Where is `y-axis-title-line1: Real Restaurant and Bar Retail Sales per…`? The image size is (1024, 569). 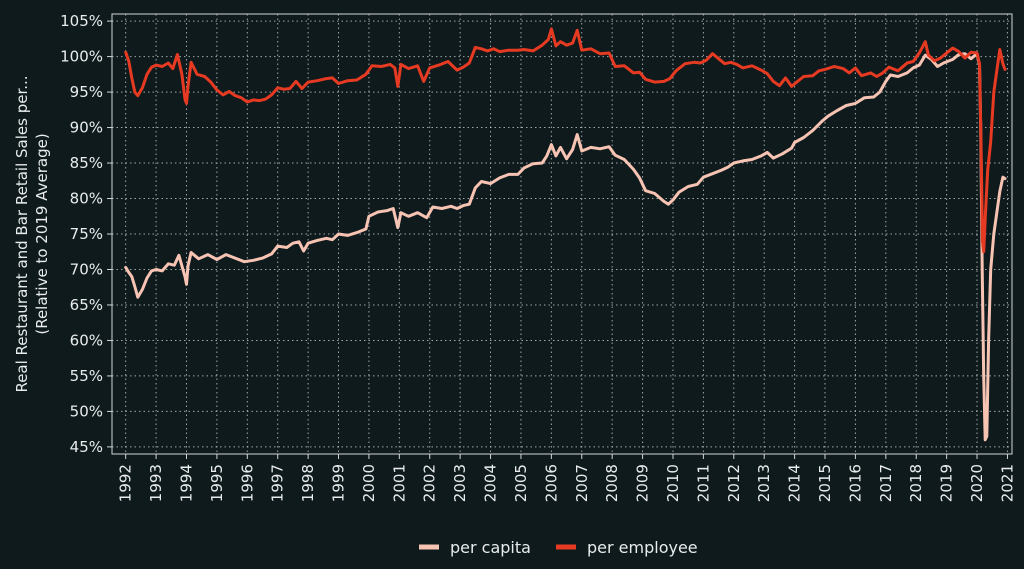
y-axis-title-line1: Real Restaurant and Bar Retail Sales per… is located at coordinates (22, 233).